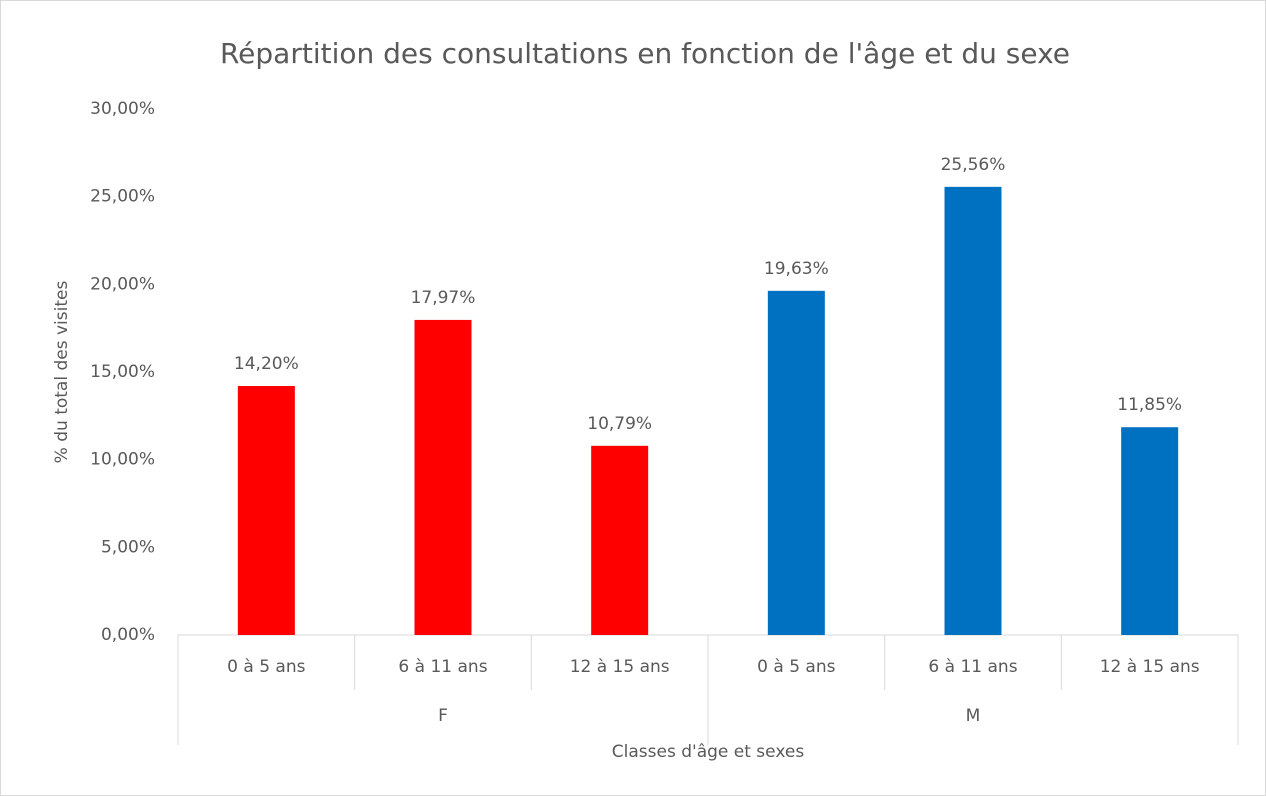  Describe the element at coordinates (796, 269) in the screenshot. I see `data-label: 19,63%` at that location.